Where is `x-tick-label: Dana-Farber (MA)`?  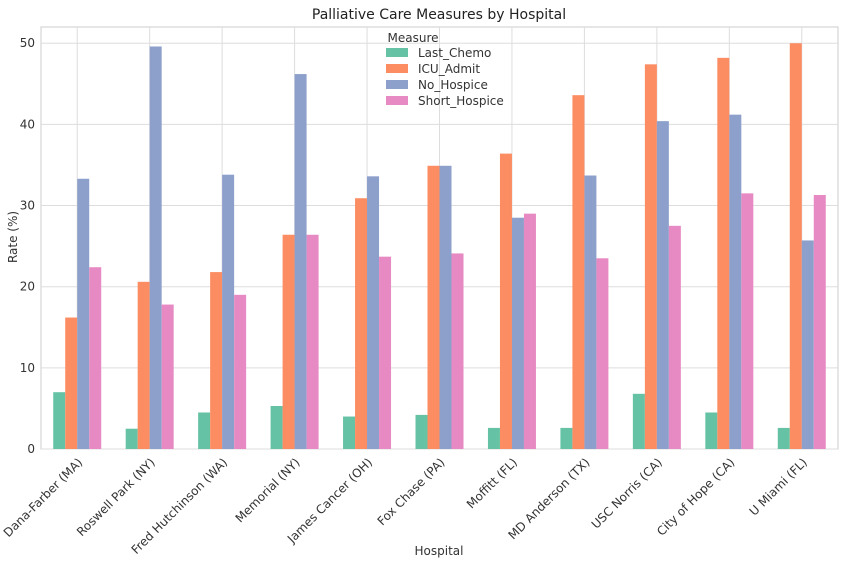
x-tick-label: Dana-Farber (MA) is located at coordinates (43, 497).